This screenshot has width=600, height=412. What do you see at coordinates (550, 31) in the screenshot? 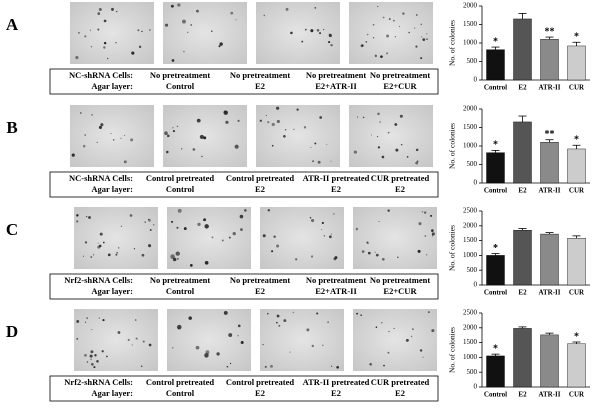
I see `significance-label: **` at bounding box center [550, 31].